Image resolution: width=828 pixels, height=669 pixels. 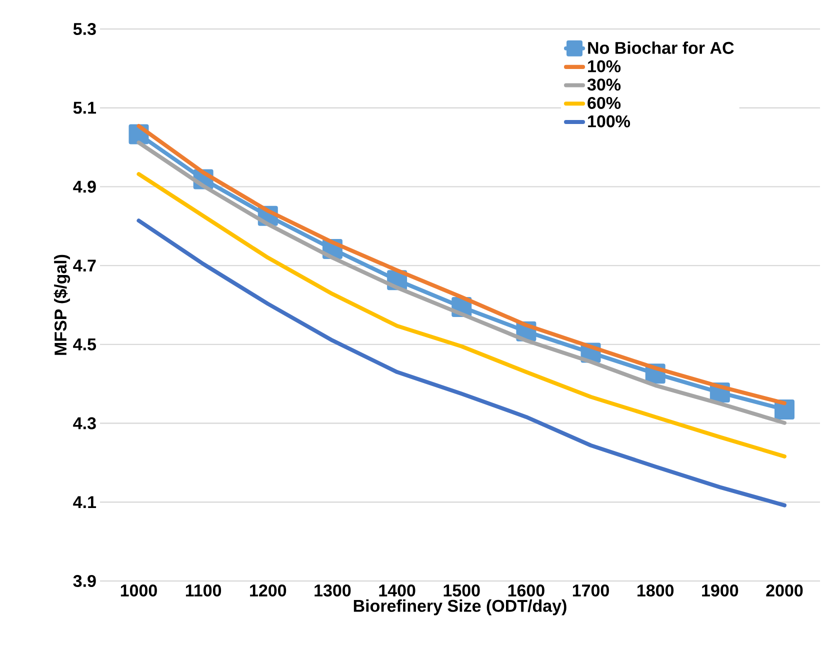 I want to click on y-tick-label: 3.9, so click(x=84, y=581).